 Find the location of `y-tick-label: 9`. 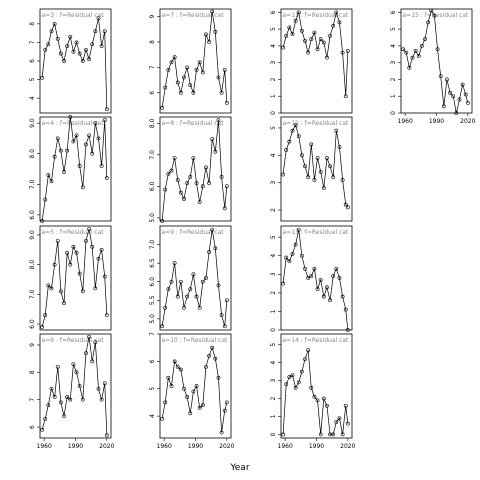

y-tick-label: 9 is located at coordinates (152, 17).